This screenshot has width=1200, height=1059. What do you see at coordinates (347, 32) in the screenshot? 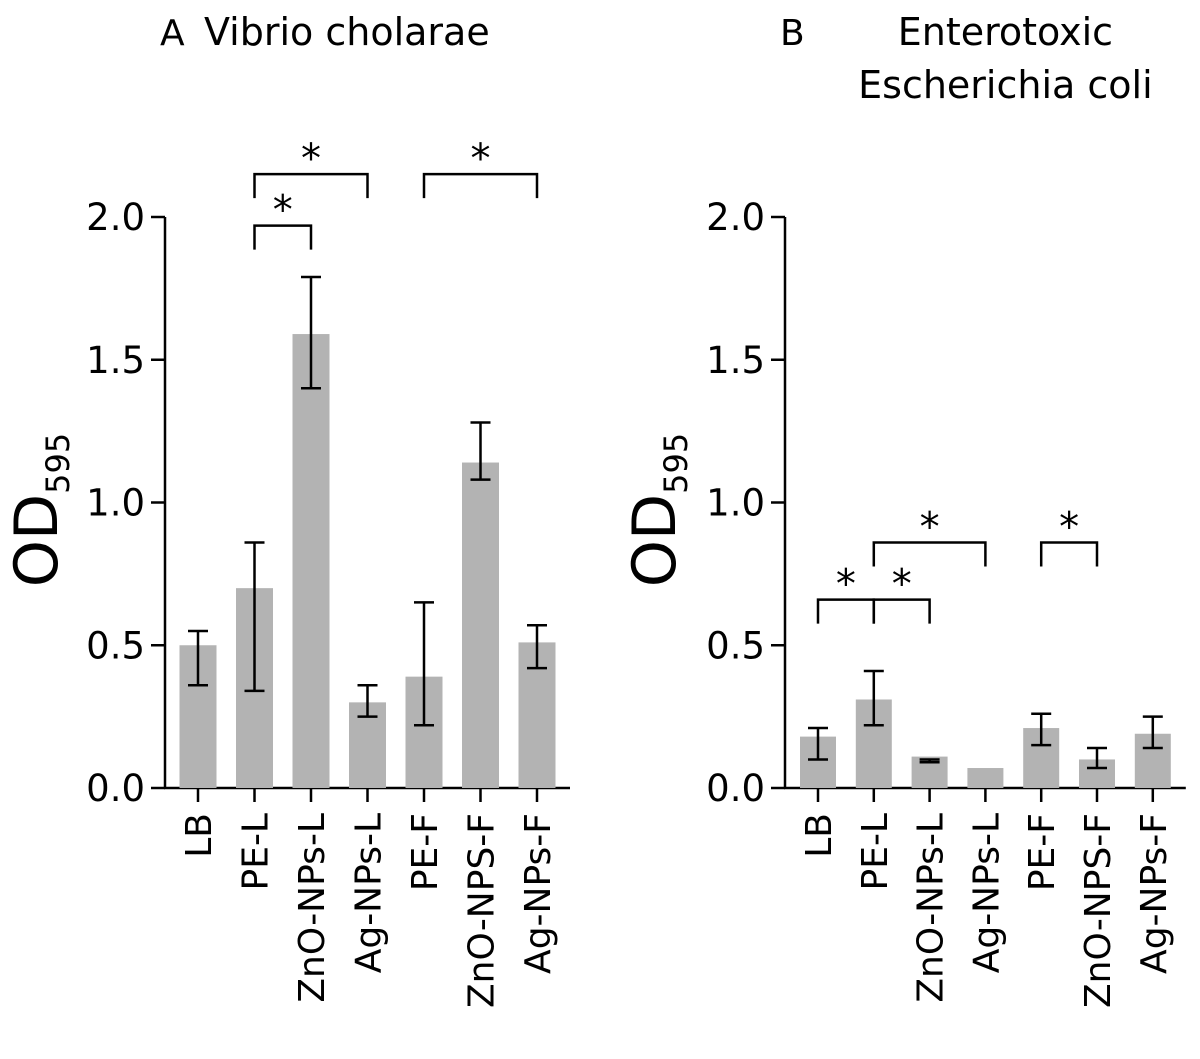
I see `chart-title: Vibrio cholarae` at bounding box center [347, 32].